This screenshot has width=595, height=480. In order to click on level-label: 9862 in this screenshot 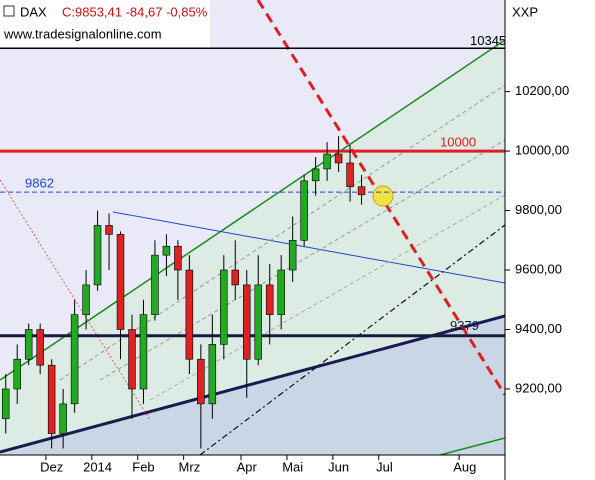, I will do `click(39, 183)`.